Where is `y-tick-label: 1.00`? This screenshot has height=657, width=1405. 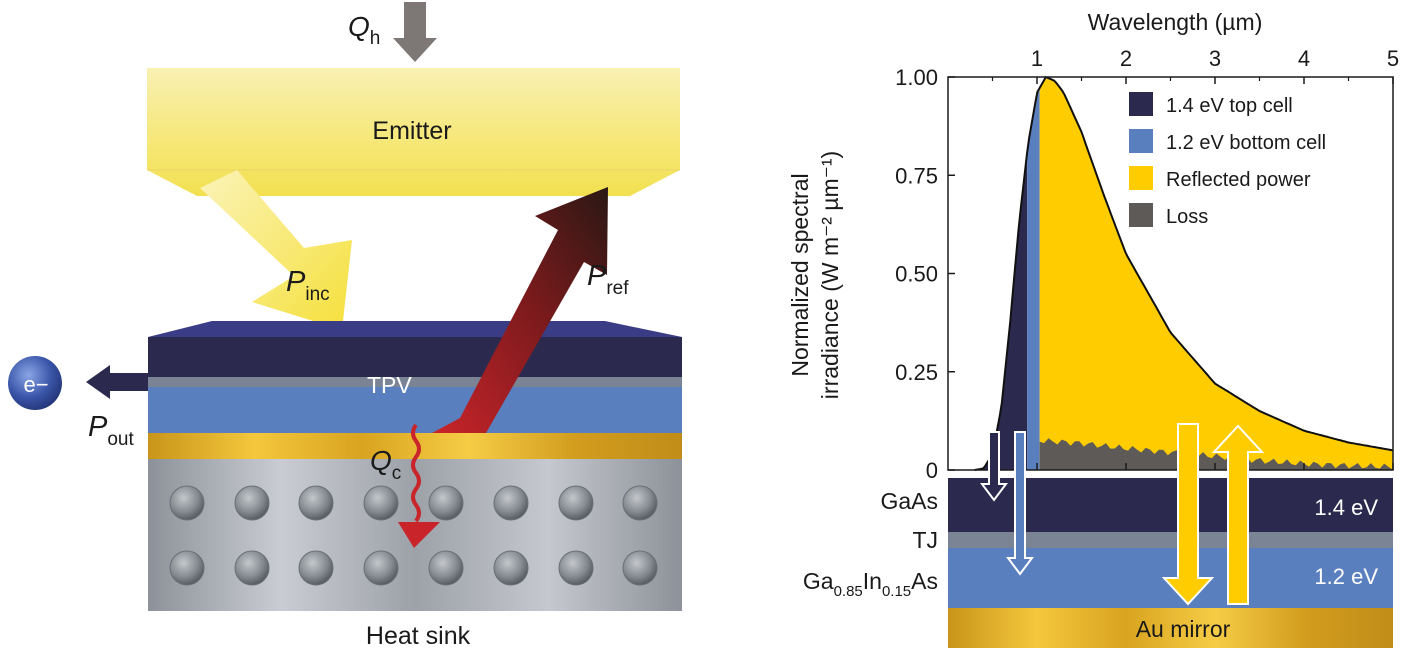 y-tick-label: 1.00 is located at coordinates (916, 77).